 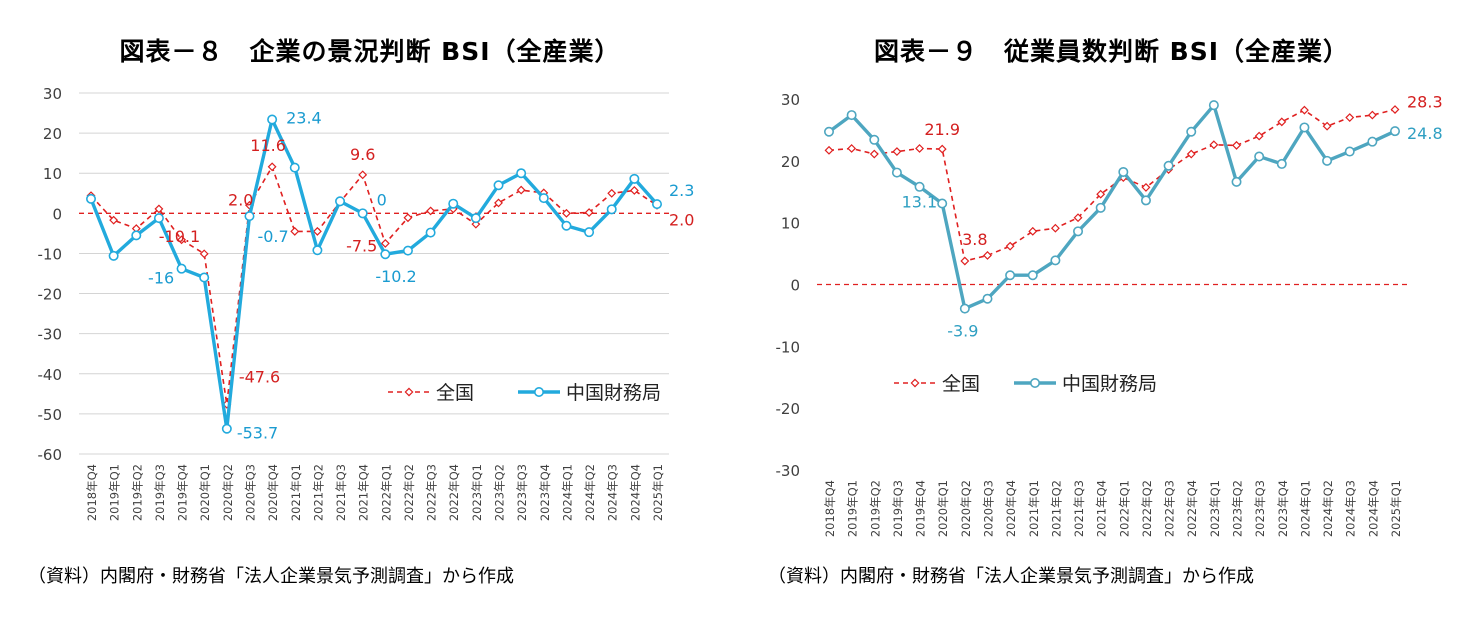 I want to click on x-tick-label: 2024年Q3, so click(x=613, y=492).